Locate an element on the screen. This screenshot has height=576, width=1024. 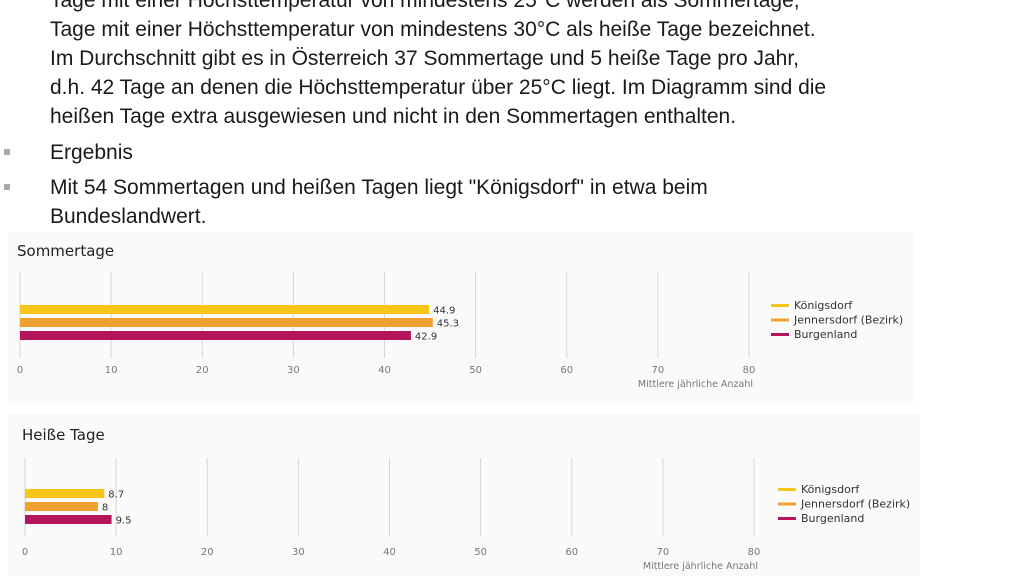
data-label: 8 is located at coordinates (105, 508).